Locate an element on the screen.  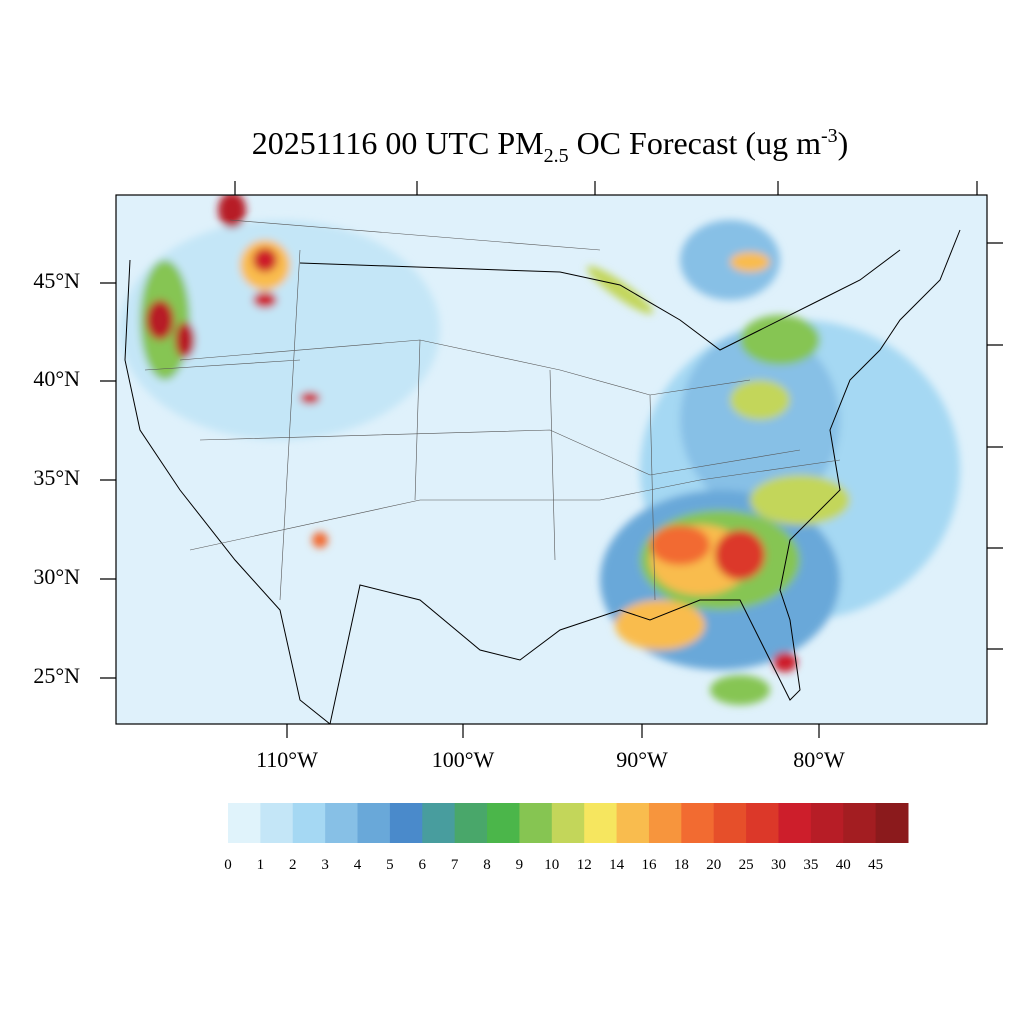
colorbar-label: 45 is located at coordinates (875, 865).